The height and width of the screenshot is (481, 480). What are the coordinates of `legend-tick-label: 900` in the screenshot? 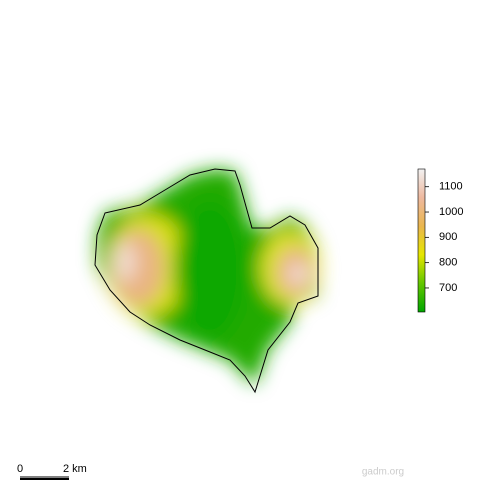 It's located at (448, 237).